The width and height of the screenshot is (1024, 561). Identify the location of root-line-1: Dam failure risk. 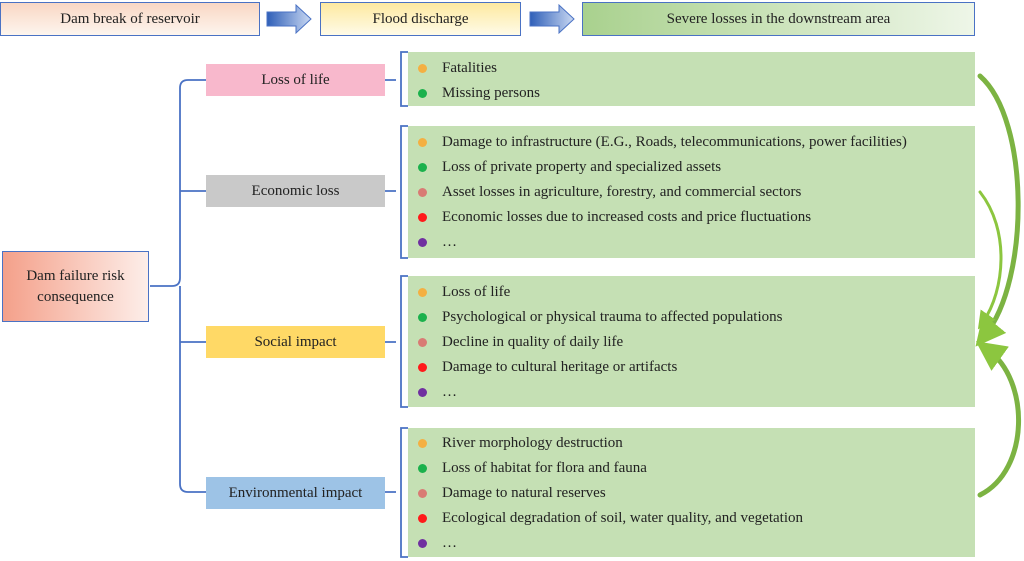
(75, 275).